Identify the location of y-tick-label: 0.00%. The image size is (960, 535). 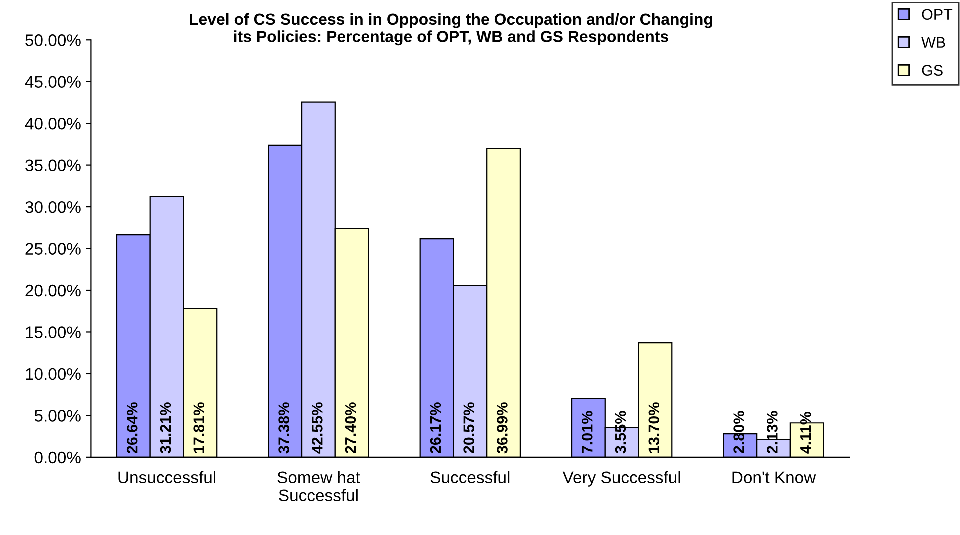
(57, 458).